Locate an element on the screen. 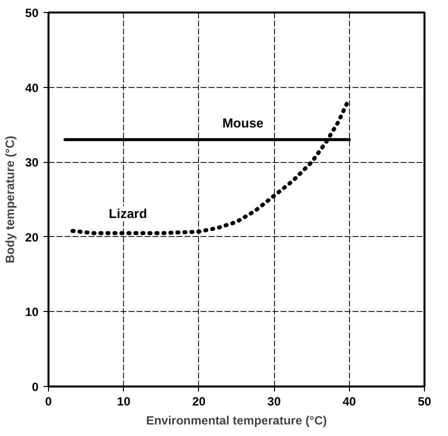 The width and height of the screenshot is (448, 436). y-tick-label: 0 is located at coordinates (35, 387).